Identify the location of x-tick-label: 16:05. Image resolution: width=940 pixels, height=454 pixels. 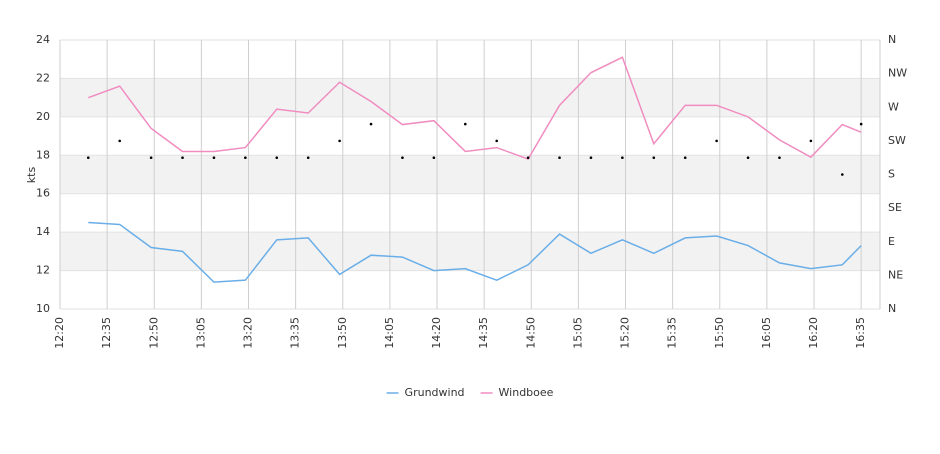
(766, 333).